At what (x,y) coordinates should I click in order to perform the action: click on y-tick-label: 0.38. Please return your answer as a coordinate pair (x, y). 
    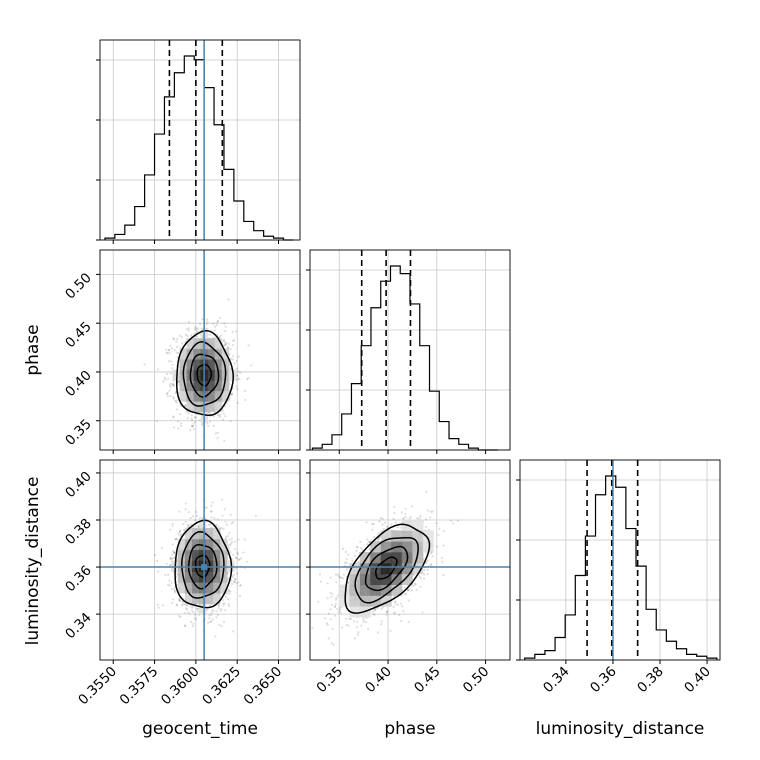
    Looking at the image, I should click on (78, 532).